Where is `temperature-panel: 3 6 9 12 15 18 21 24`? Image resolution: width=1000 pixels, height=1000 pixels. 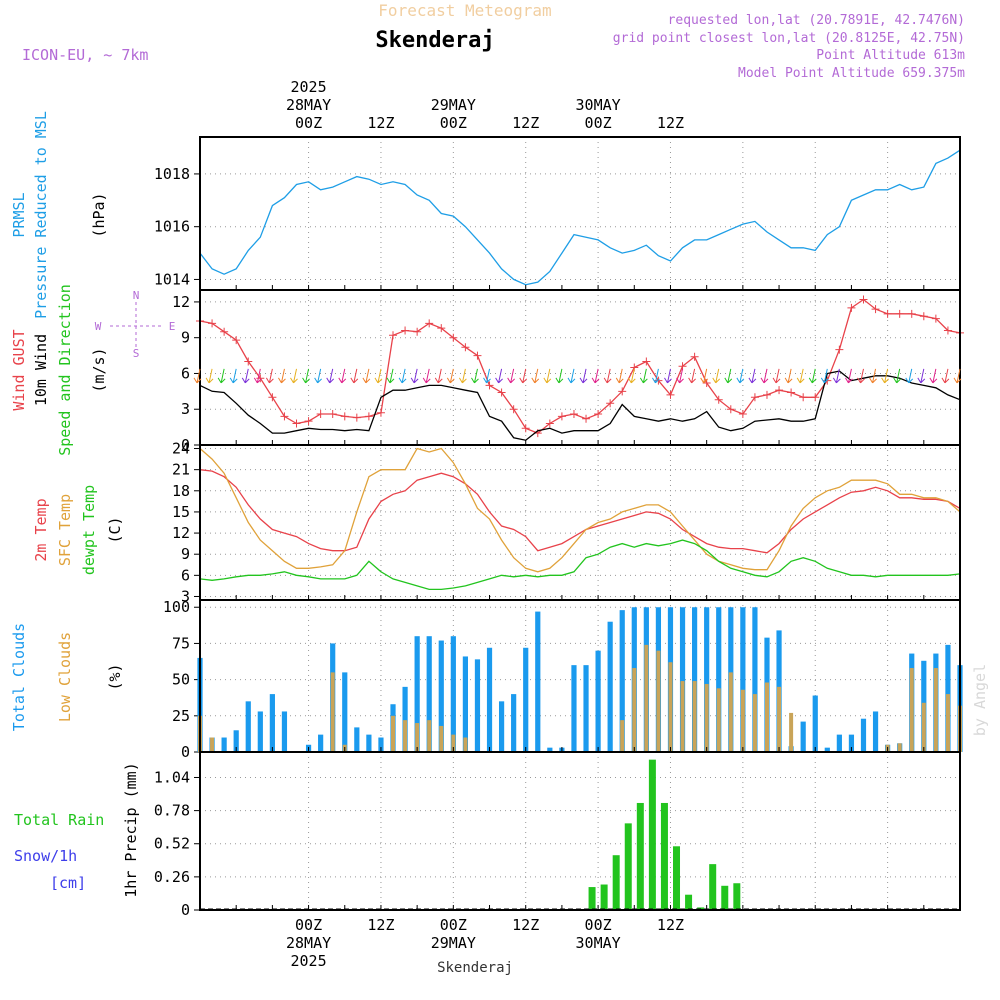
temperature-panel: 3 6 9 12 15 18 21 24 is located at coordinates (566, 522).